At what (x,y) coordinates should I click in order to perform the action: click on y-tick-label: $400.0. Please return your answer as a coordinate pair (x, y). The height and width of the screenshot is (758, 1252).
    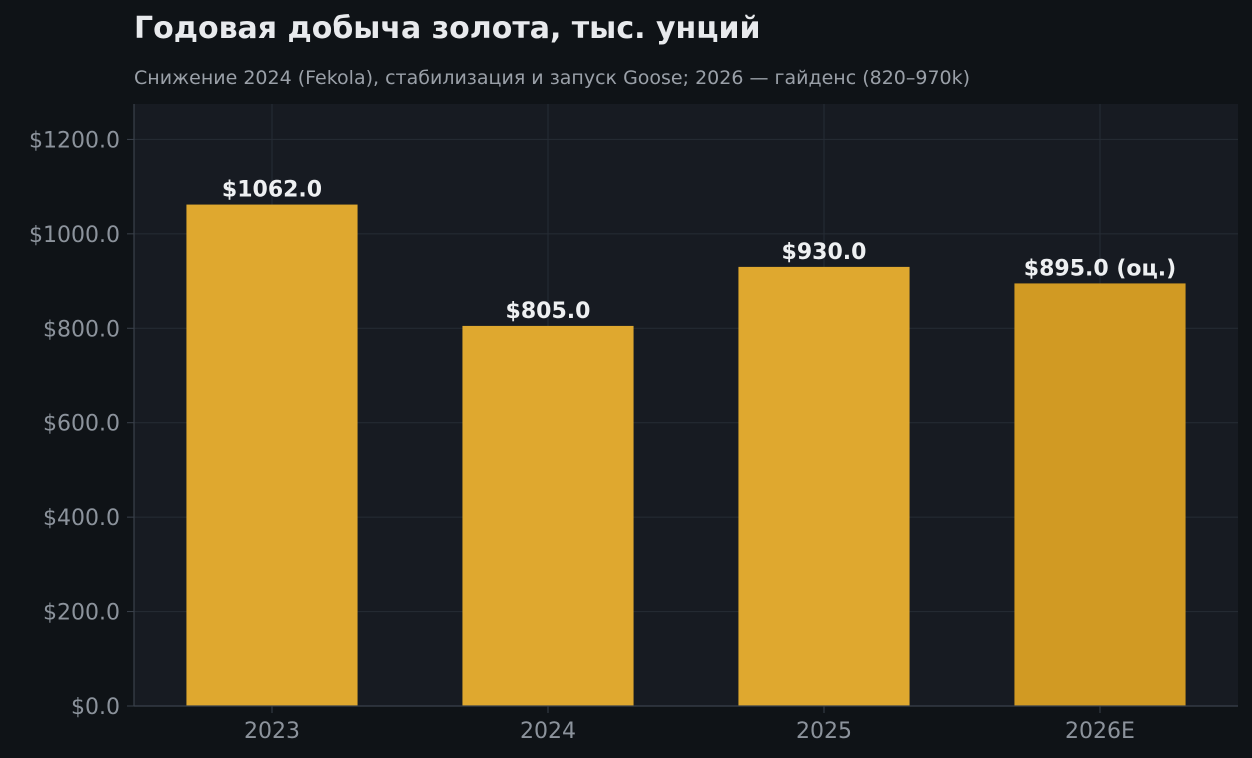
    Looking at the image, I should click on (81, 518).